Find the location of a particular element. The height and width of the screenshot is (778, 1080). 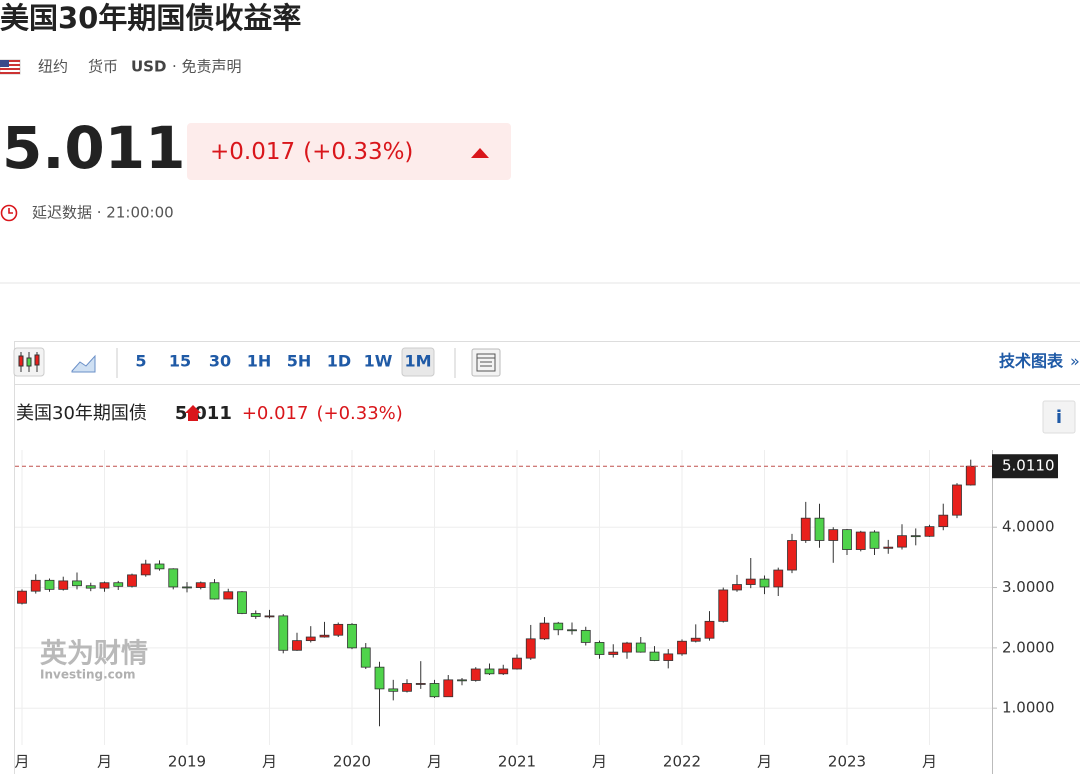

table-icon is located at coordinates (486, 362).